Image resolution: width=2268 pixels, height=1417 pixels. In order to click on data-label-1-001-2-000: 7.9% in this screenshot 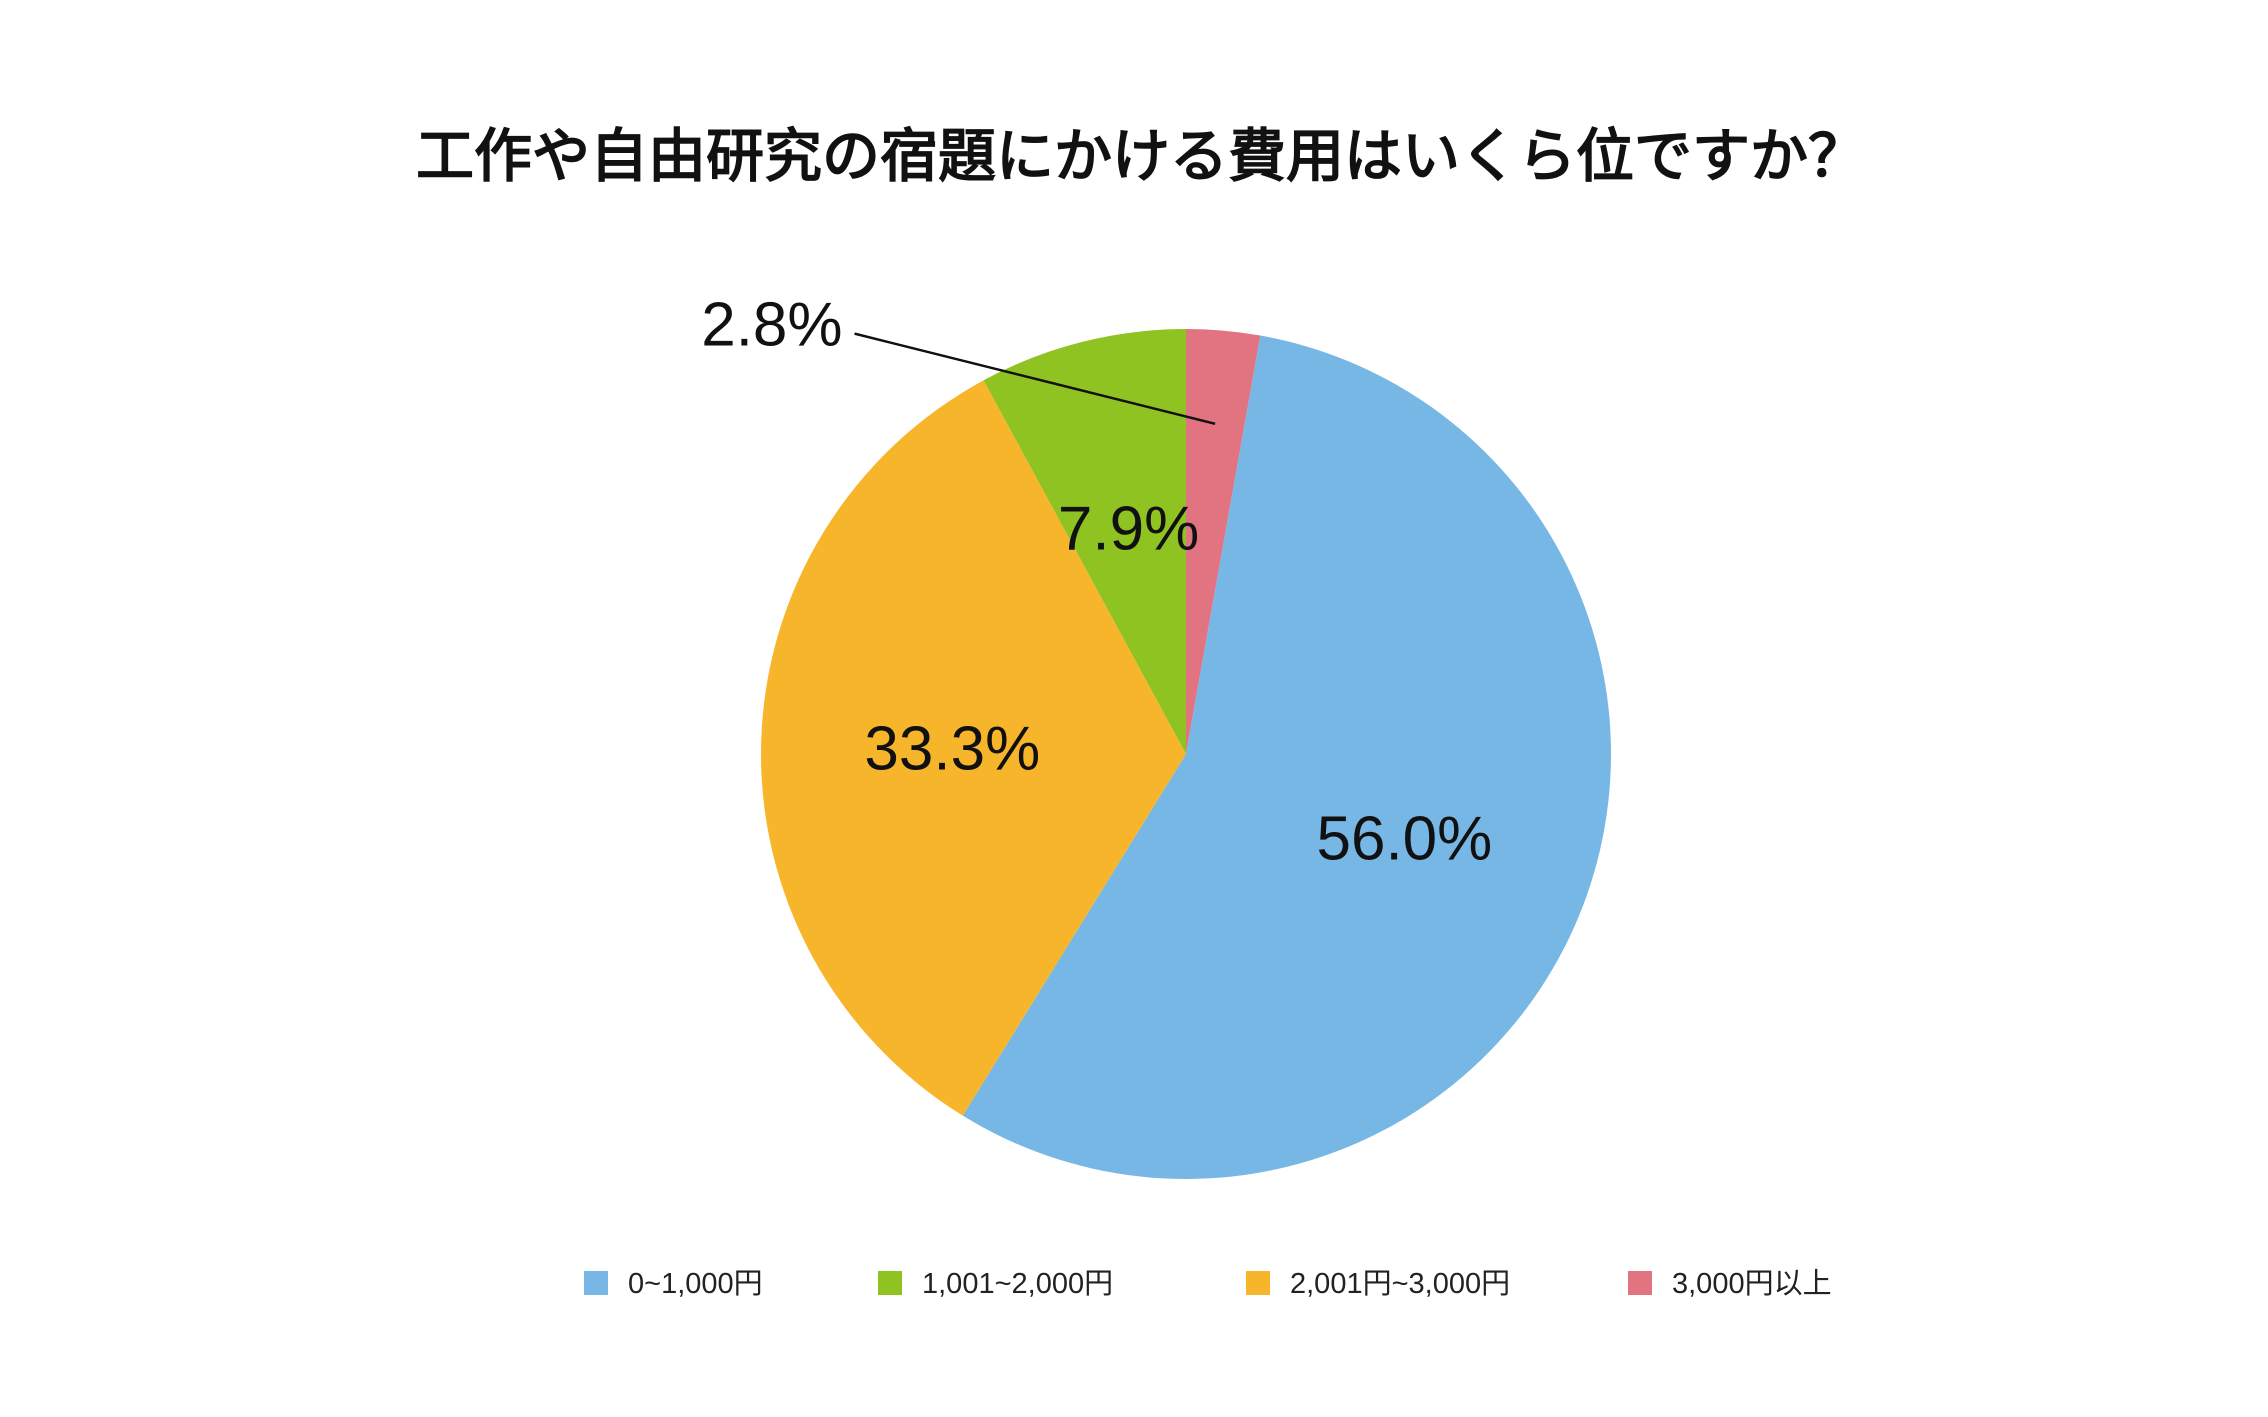, I will do `click(1128, 528)`.